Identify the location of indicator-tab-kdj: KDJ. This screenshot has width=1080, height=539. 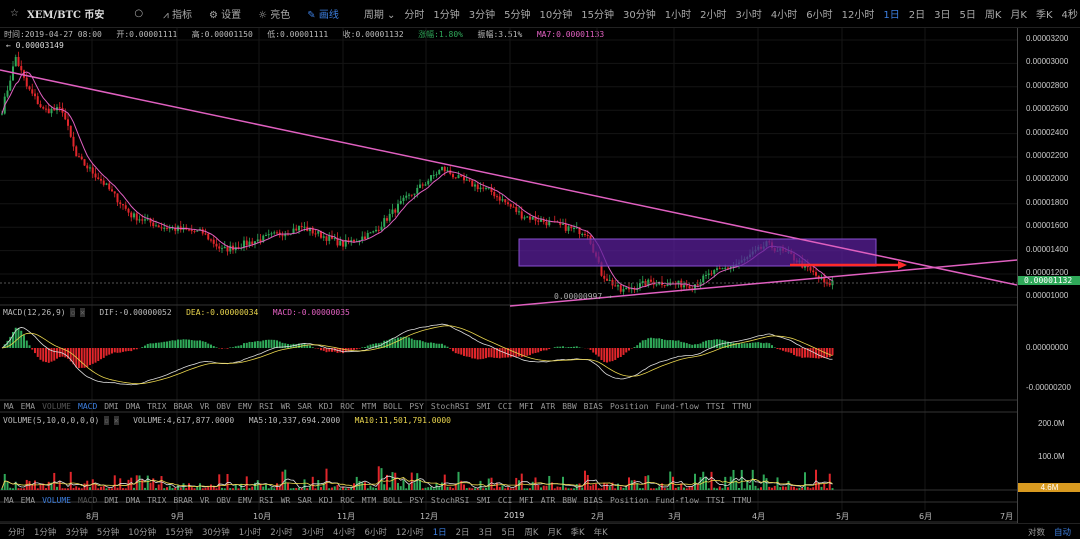
(326, 500).